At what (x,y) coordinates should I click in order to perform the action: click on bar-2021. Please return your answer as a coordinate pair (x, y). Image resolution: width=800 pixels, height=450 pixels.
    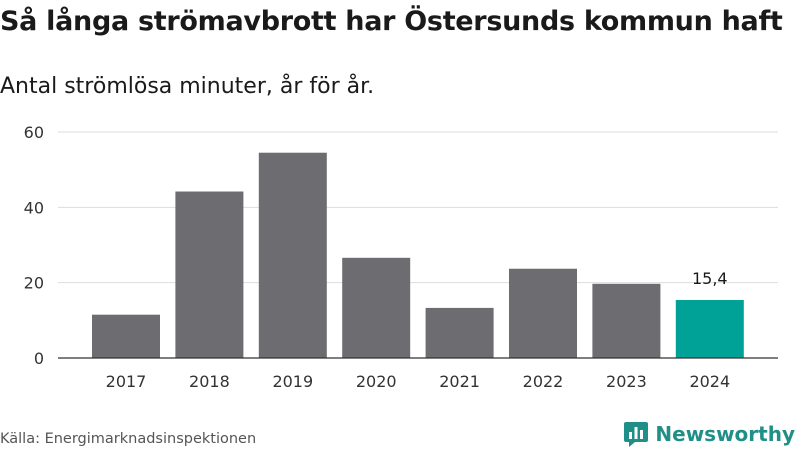
    Looking at the image, I should click on (459, 332).